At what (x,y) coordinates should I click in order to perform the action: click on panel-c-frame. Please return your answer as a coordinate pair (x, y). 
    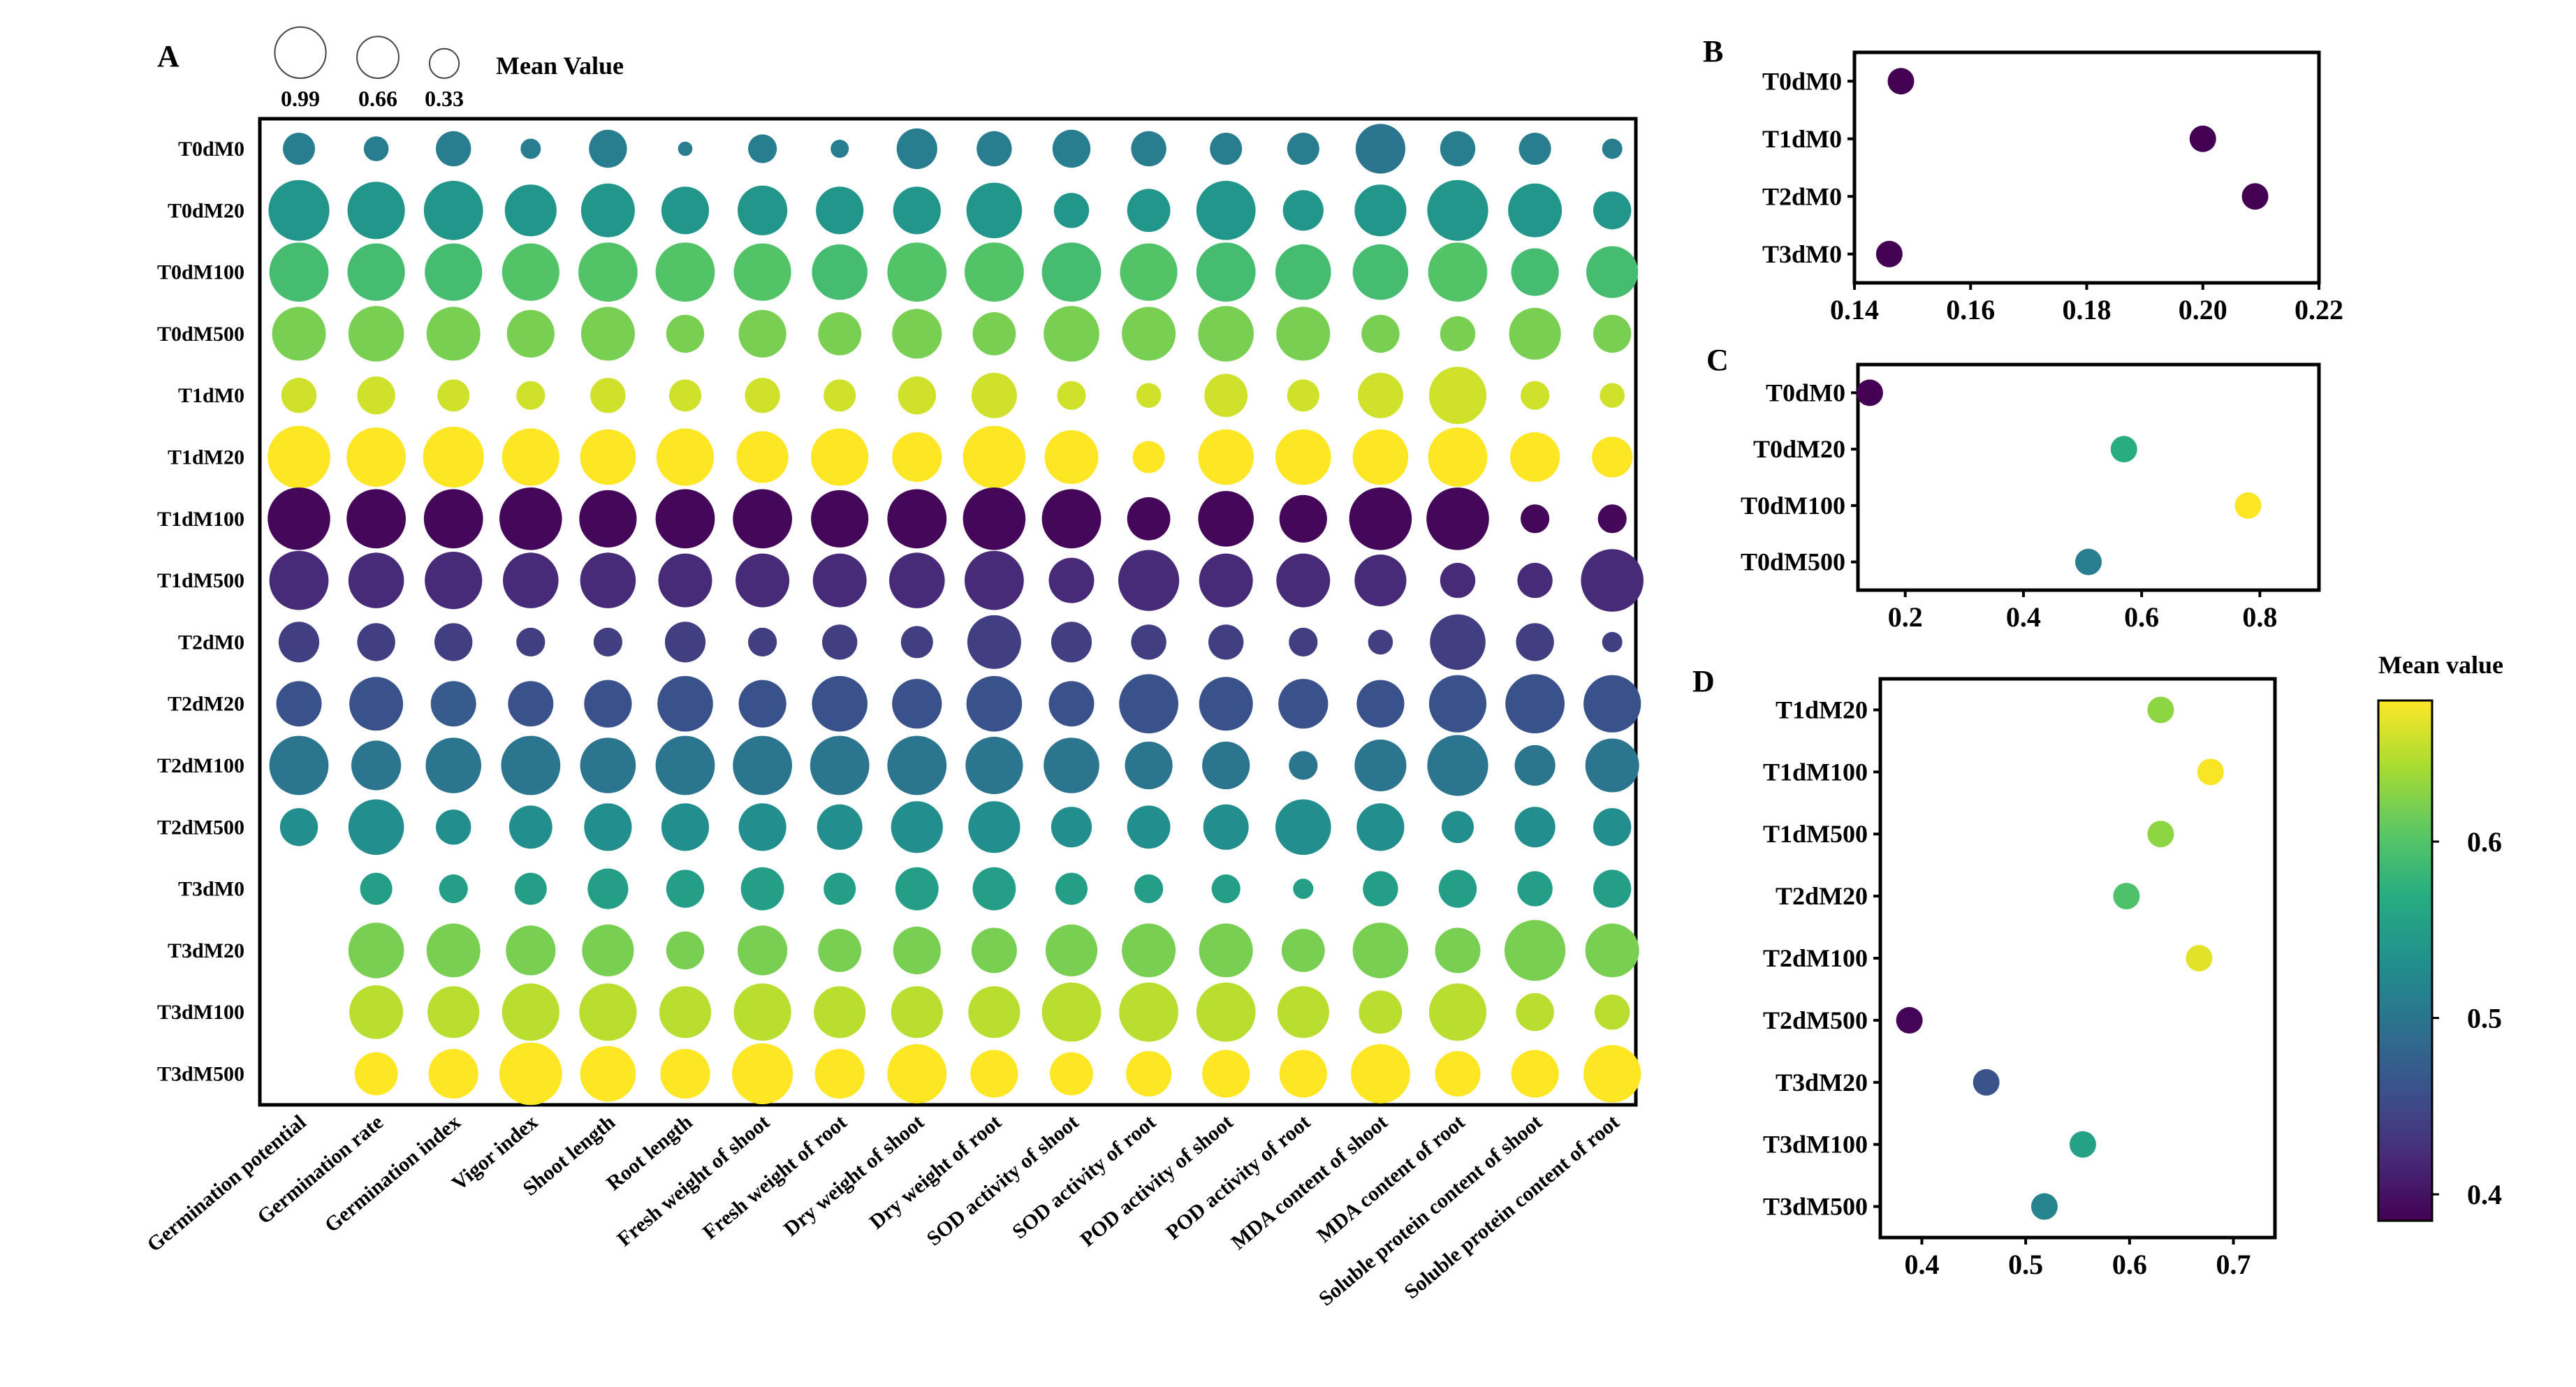
    Looking at the image, I should click on (2088, 477).